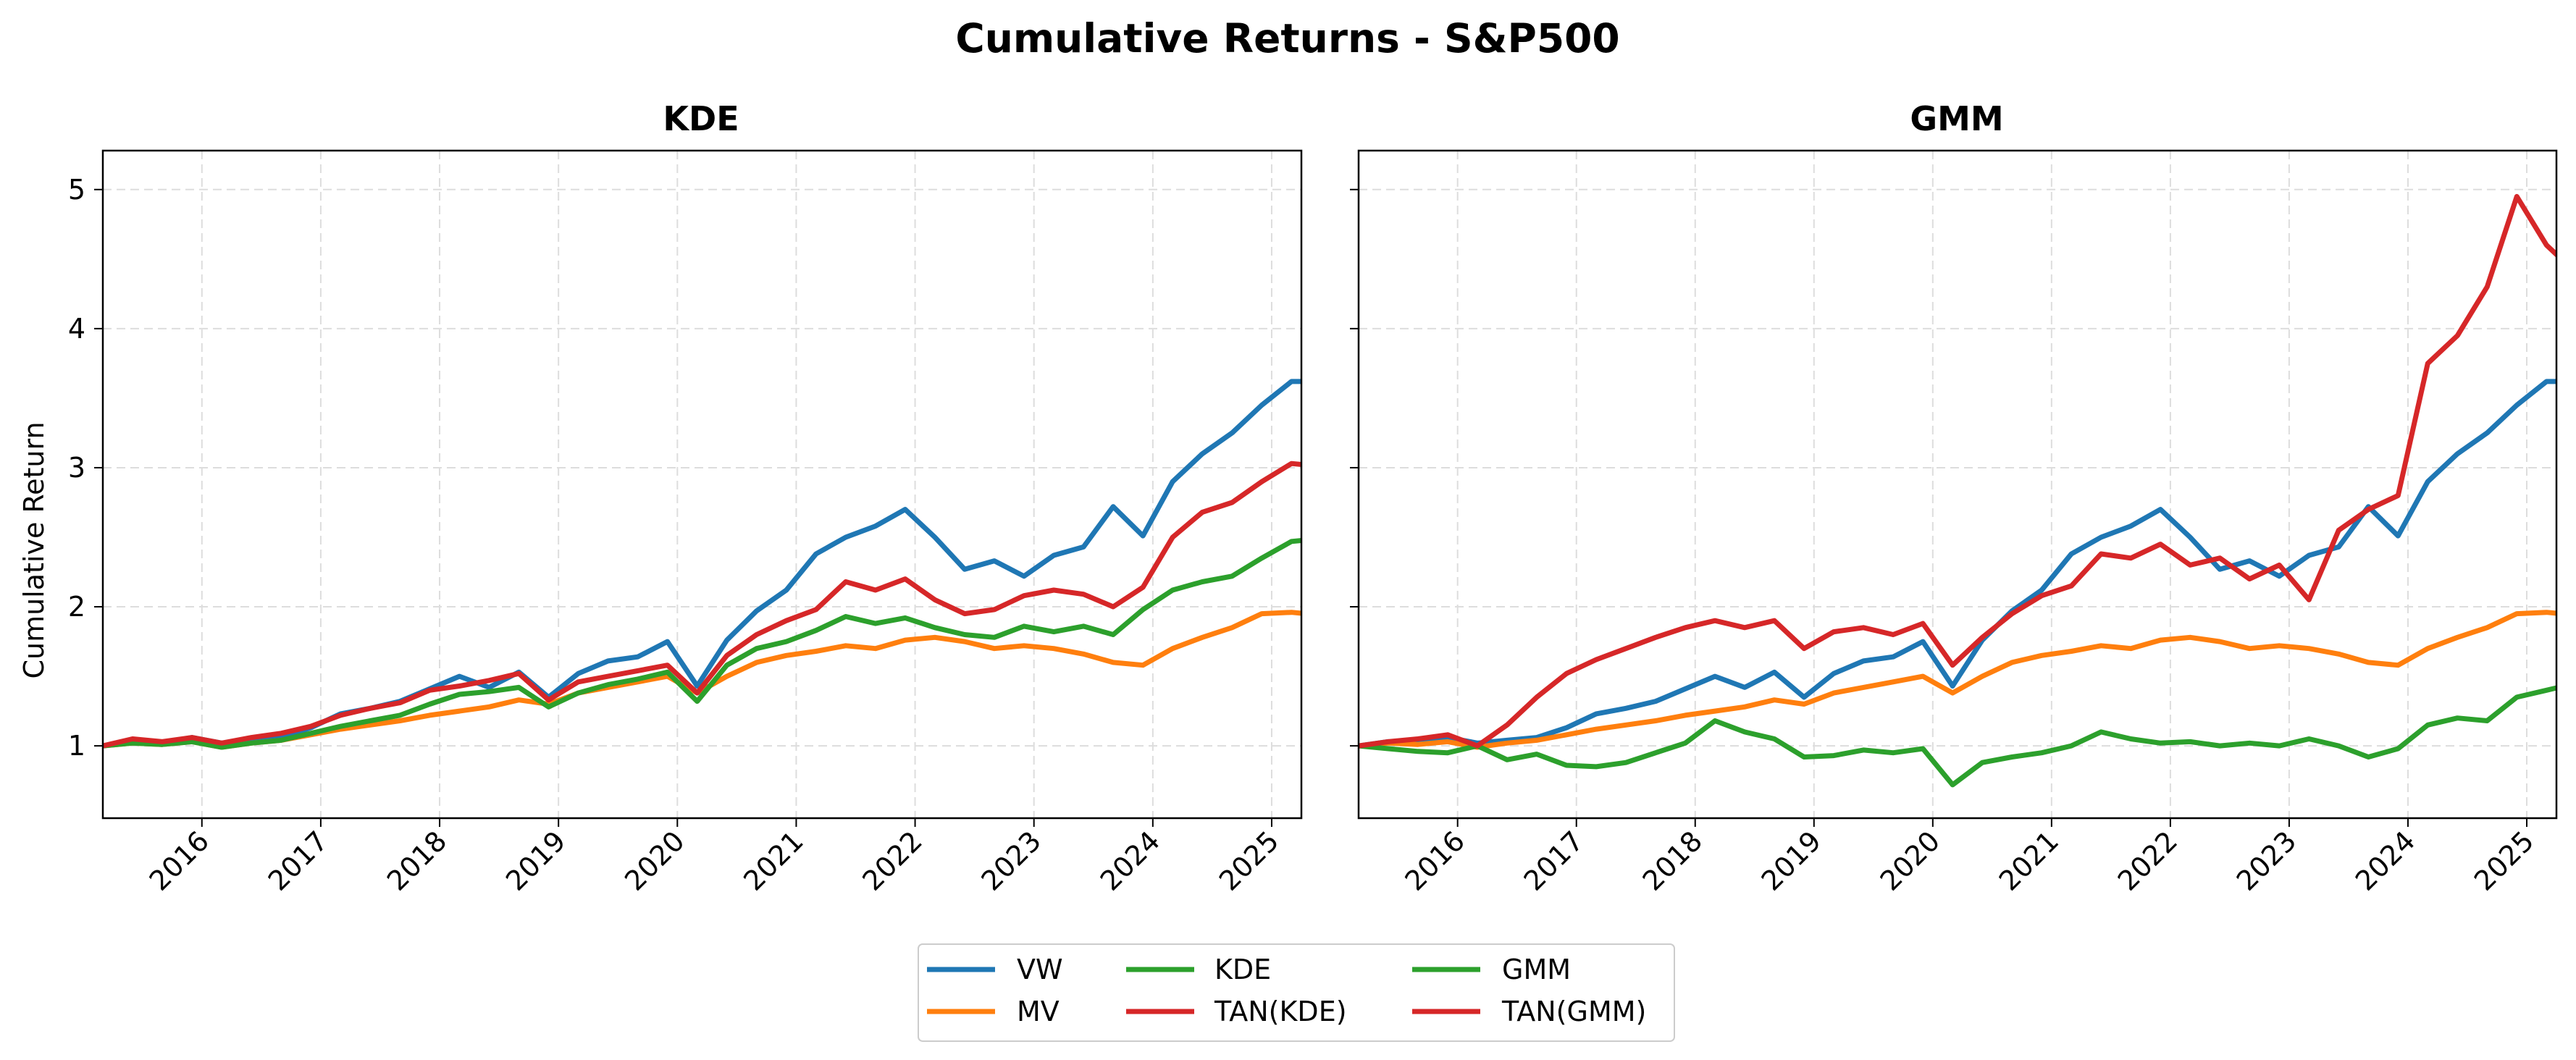  I want to click on series-line-gmm, so click(1957, 736).